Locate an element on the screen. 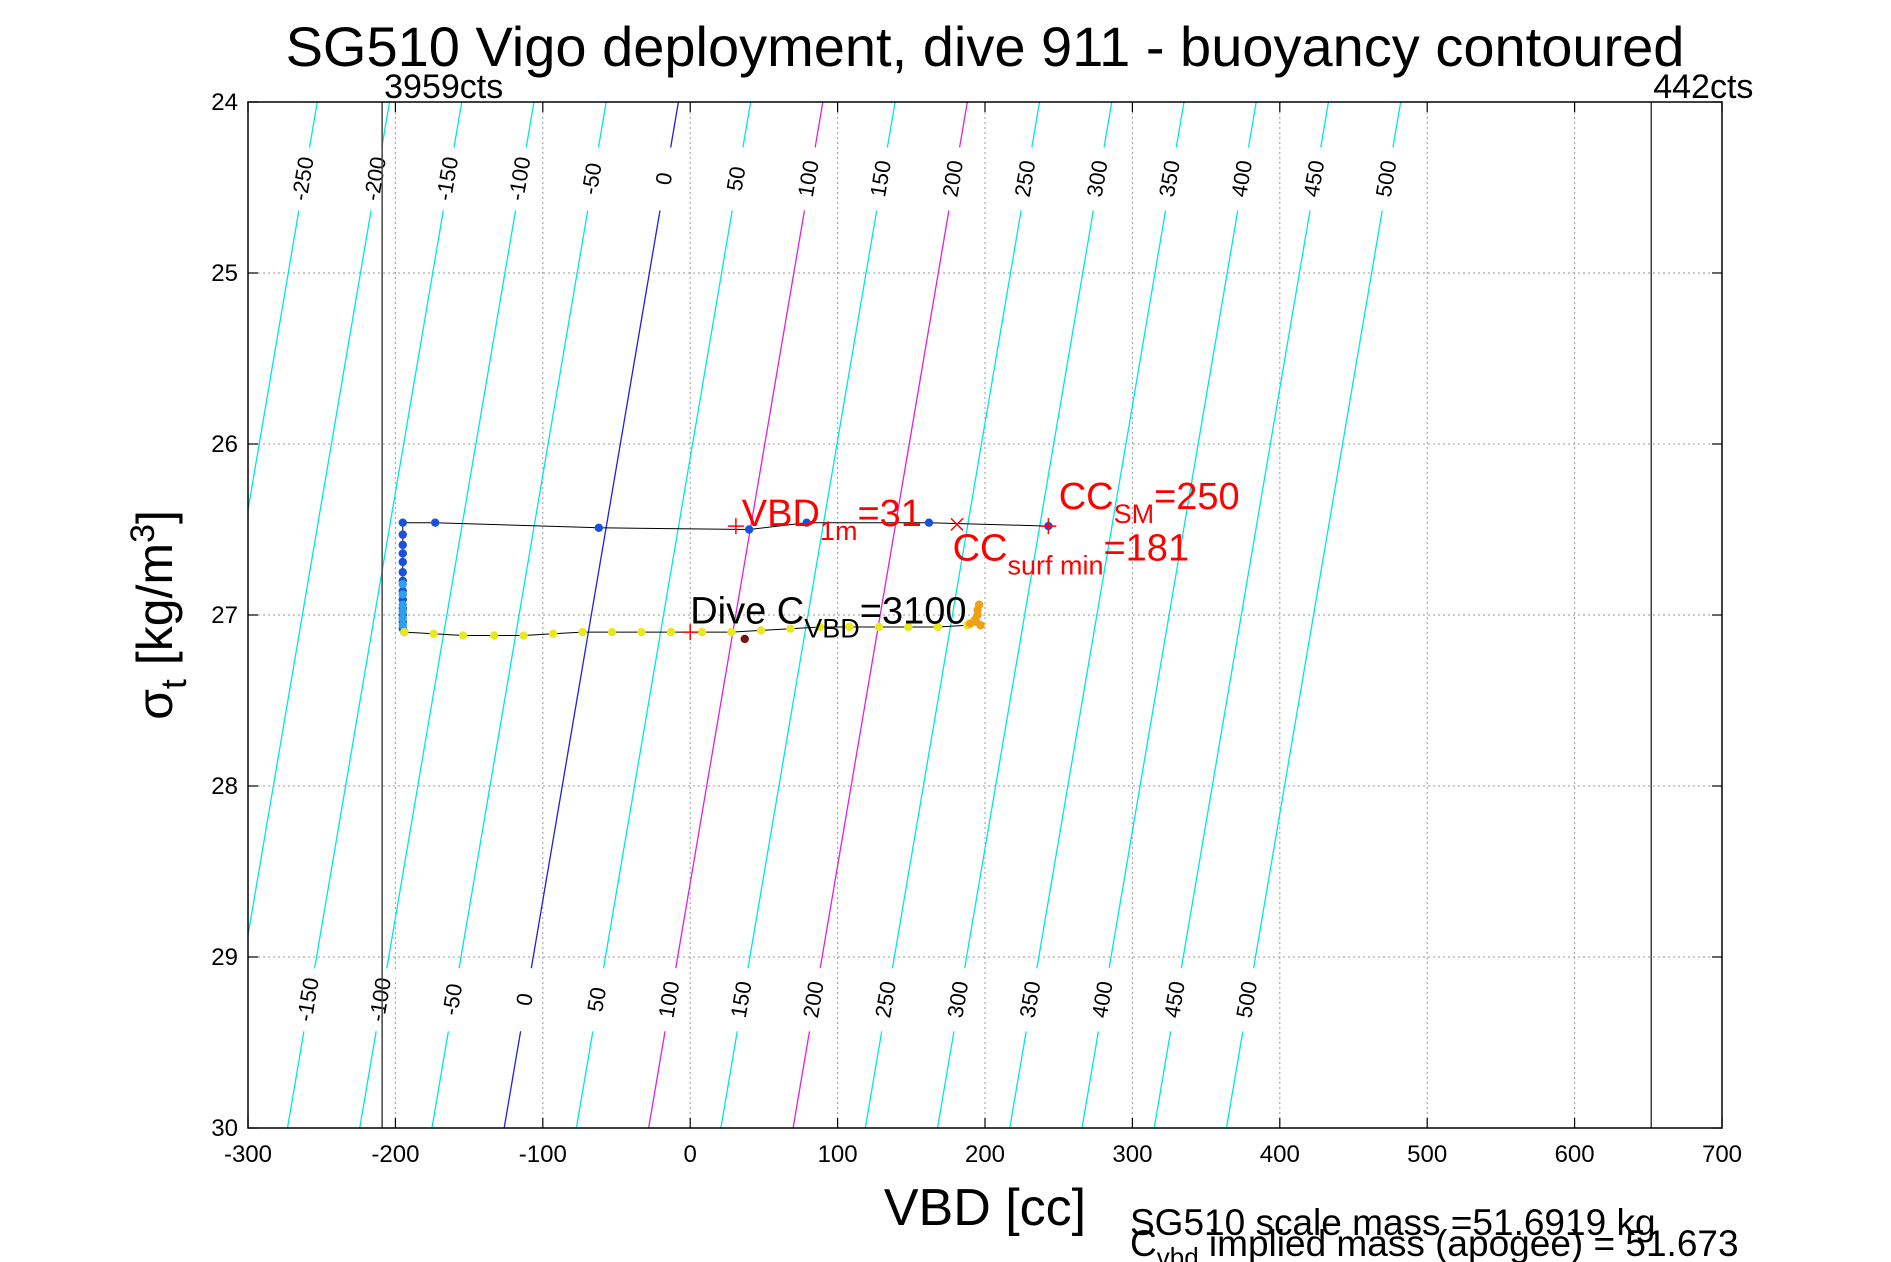 The height and width of the screenshot is (1262, 1891). annotation-value: =3100 is located at coordinates (913, 612).